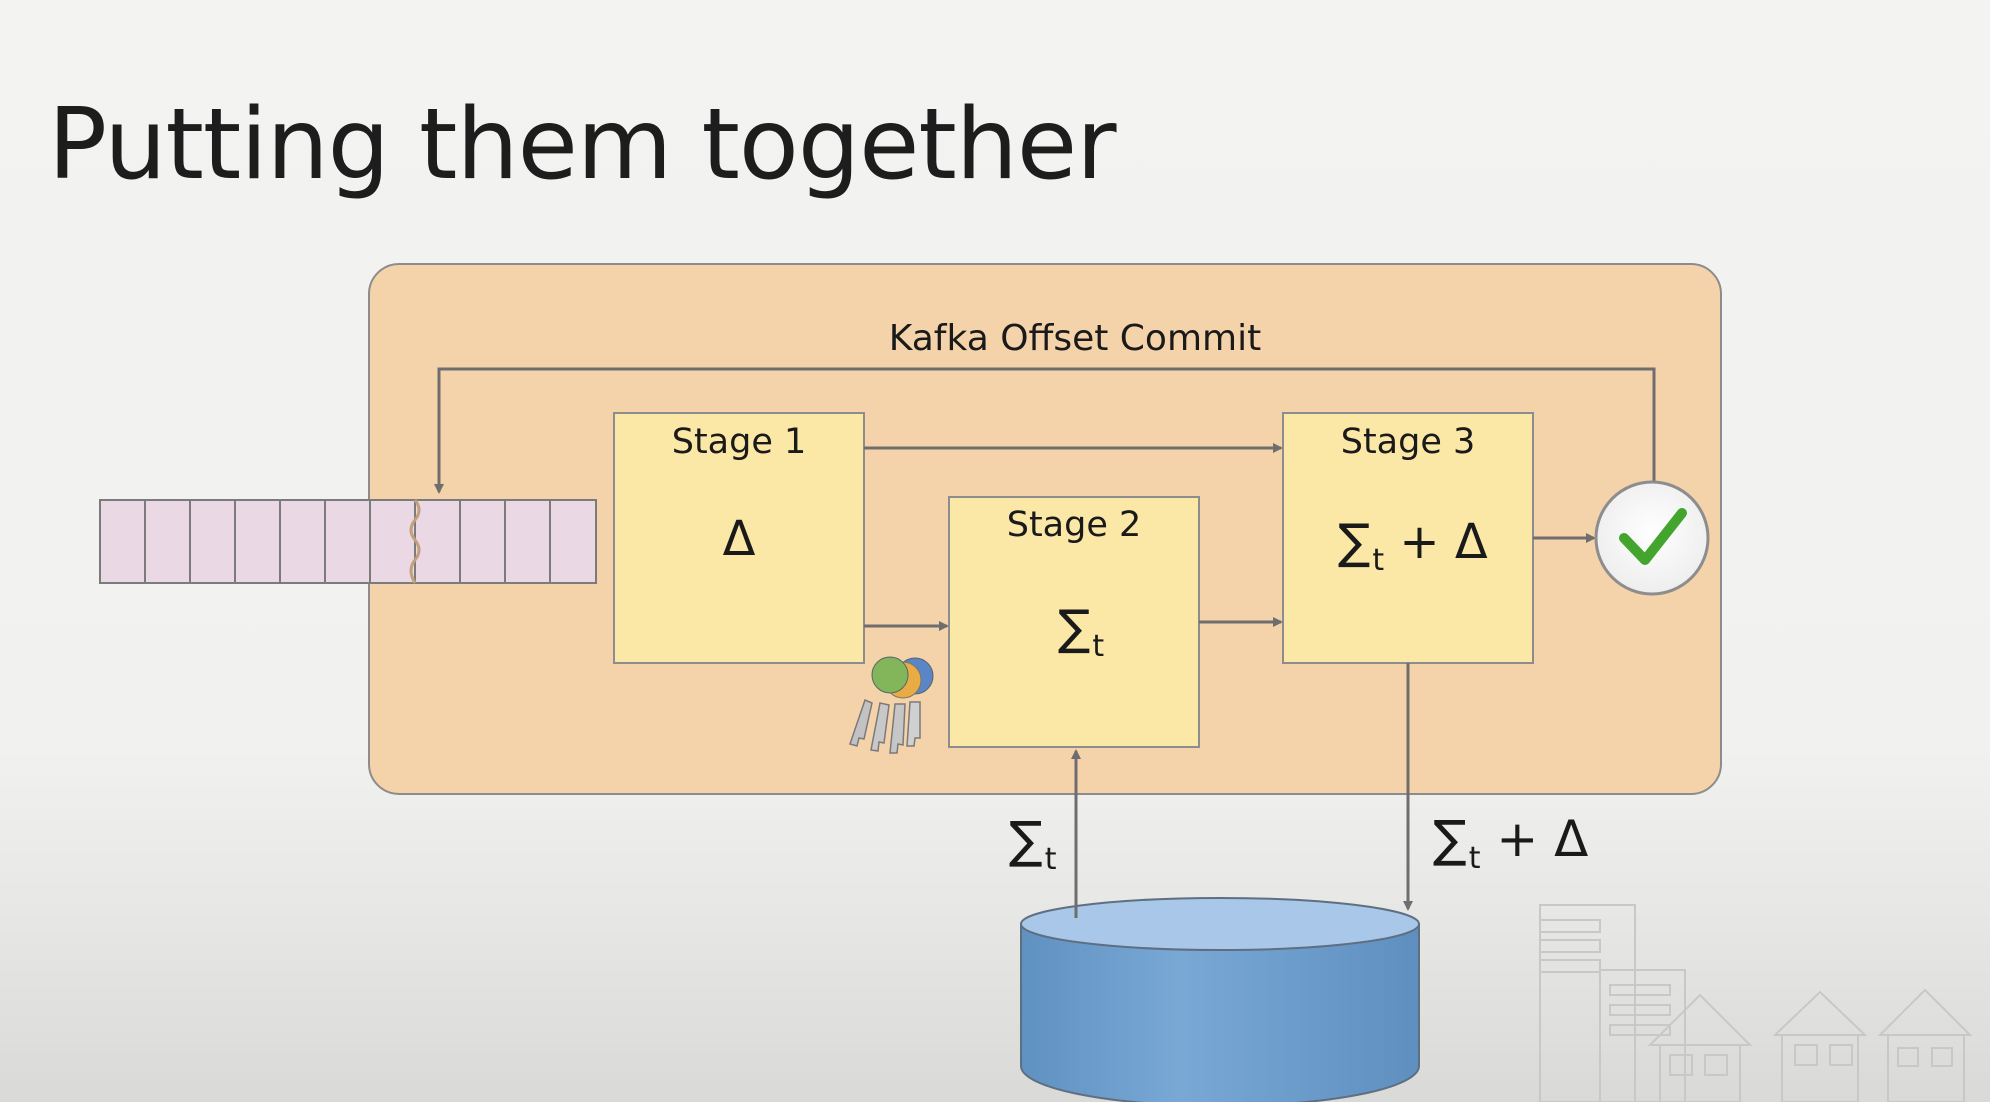 This screenshot has width=1990, height=1102. What do you see at coordinates (1045, 430) in the screenshot?
I see `offset-commit-arrow` at bounding box center [1045, 430].